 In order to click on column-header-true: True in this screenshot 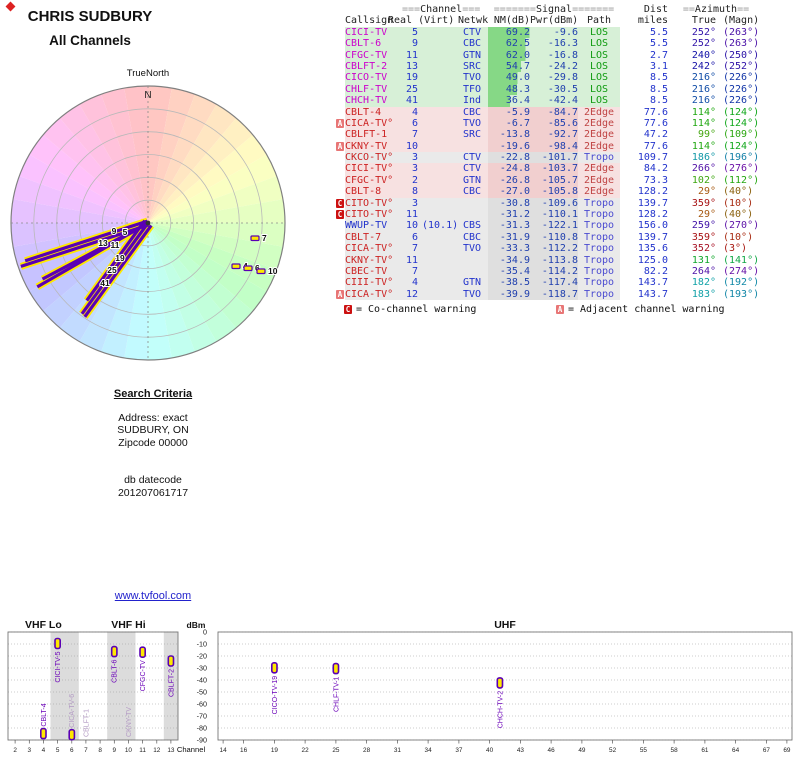, I will do `click(703, 21)`.